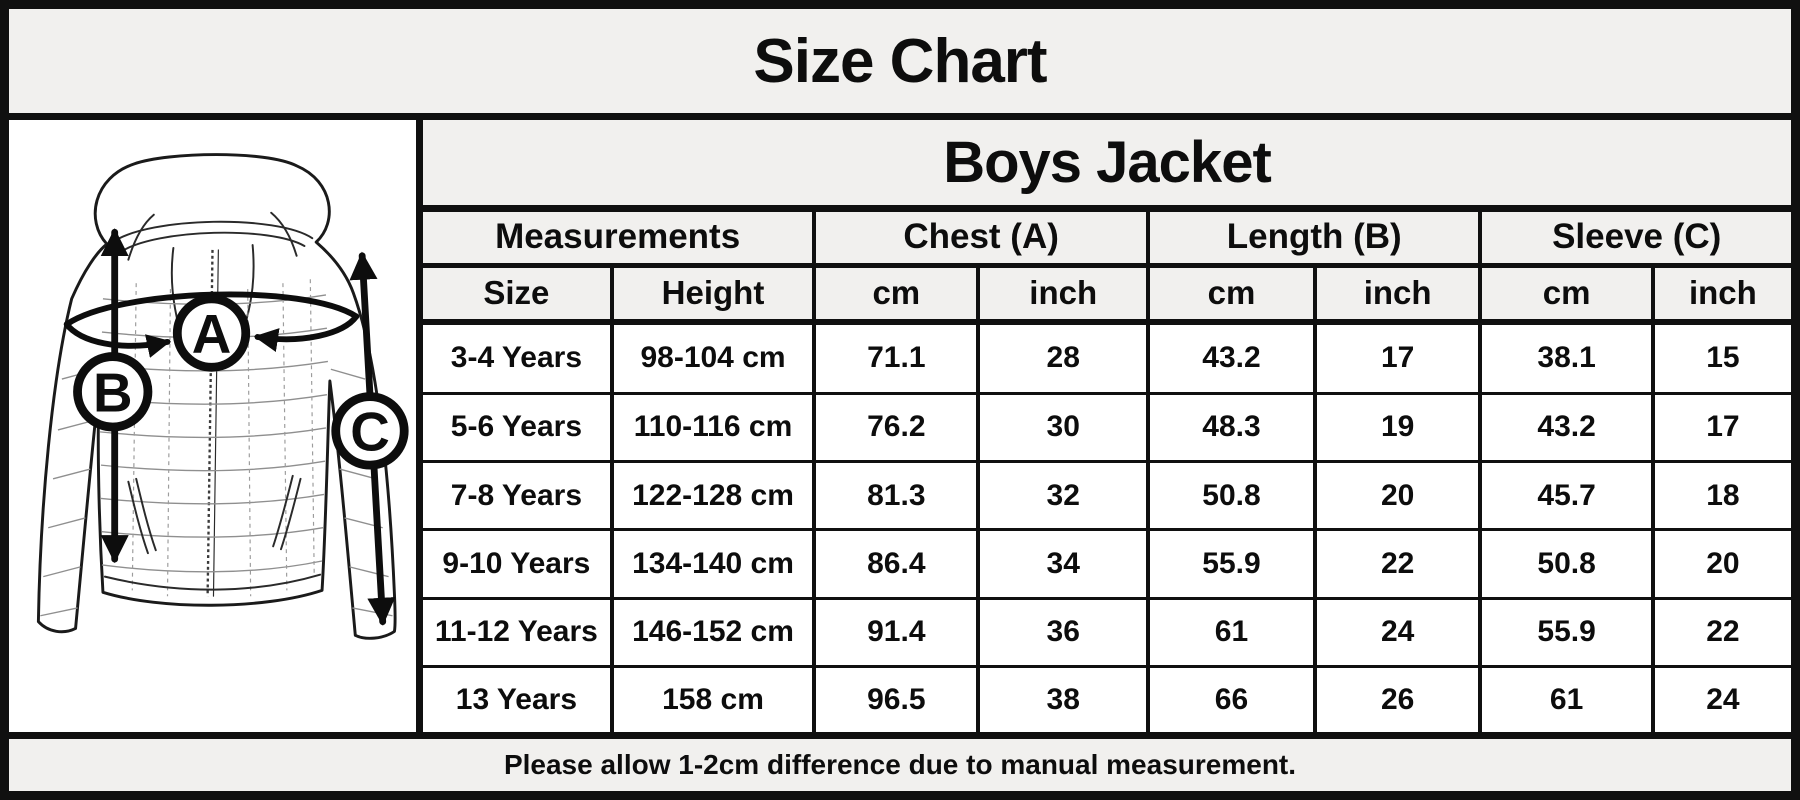  I want to click on col-header-length-inch: inch, so click(1397, 294).